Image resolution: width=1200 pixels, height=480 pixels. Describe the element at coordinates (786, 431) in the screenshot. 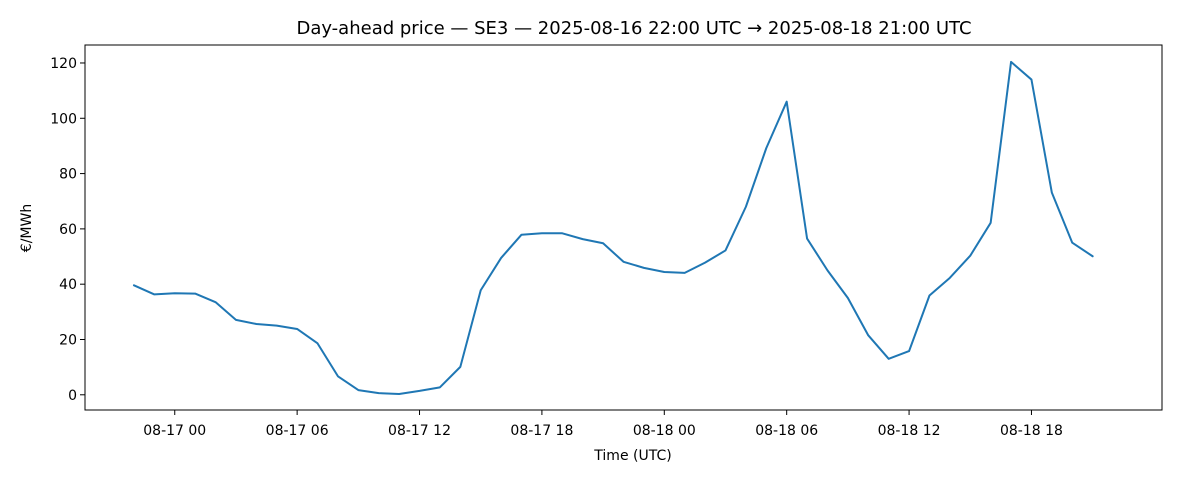

I see `x-tick-label: 08-18 06` at that location.